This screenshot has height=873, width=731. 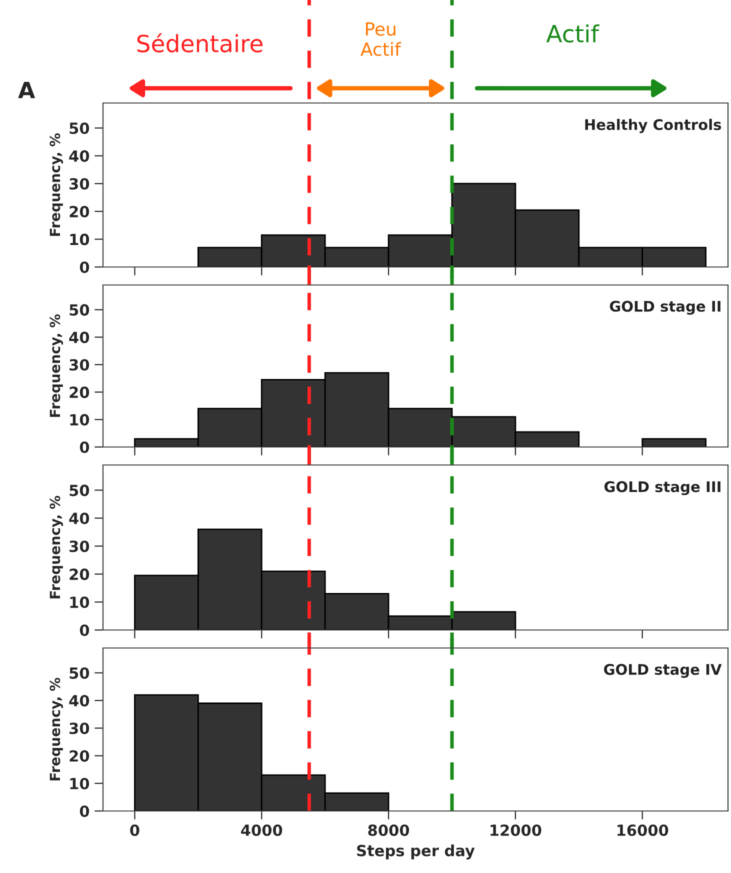 I want to click on x-tick-label: 16000, so click(x=642, y=830).